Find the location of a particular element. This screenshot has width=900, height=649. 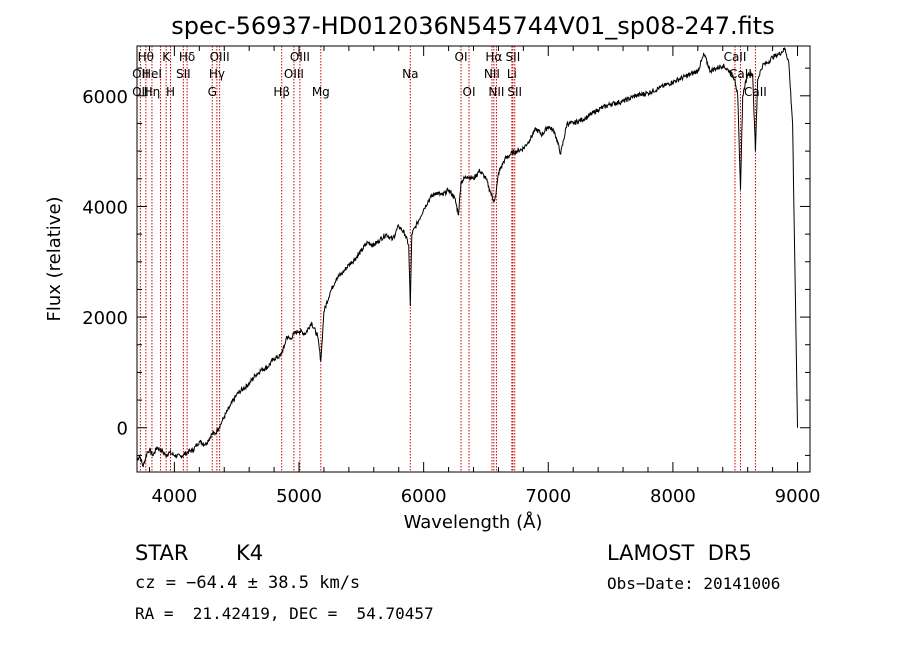

y-tick-label: 4000 is located at coordinates (105, 207).